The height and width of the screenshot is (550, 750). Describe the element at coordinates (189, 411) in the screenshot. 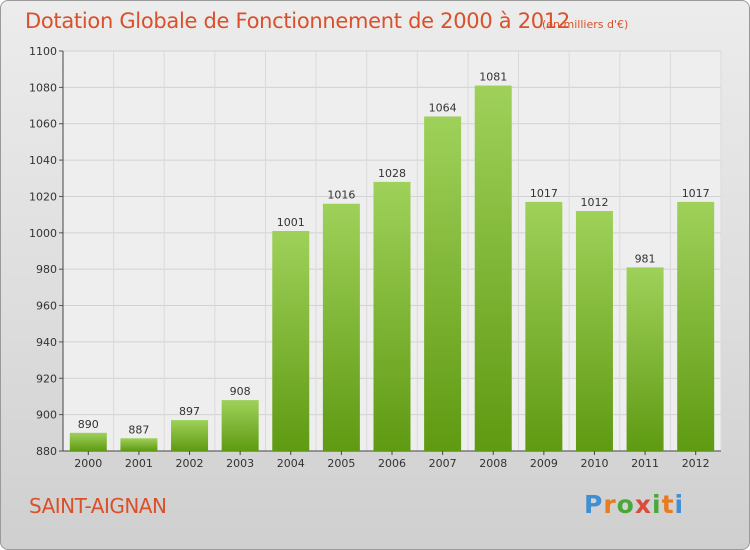

I see `bar-value-label: 897` at that location.